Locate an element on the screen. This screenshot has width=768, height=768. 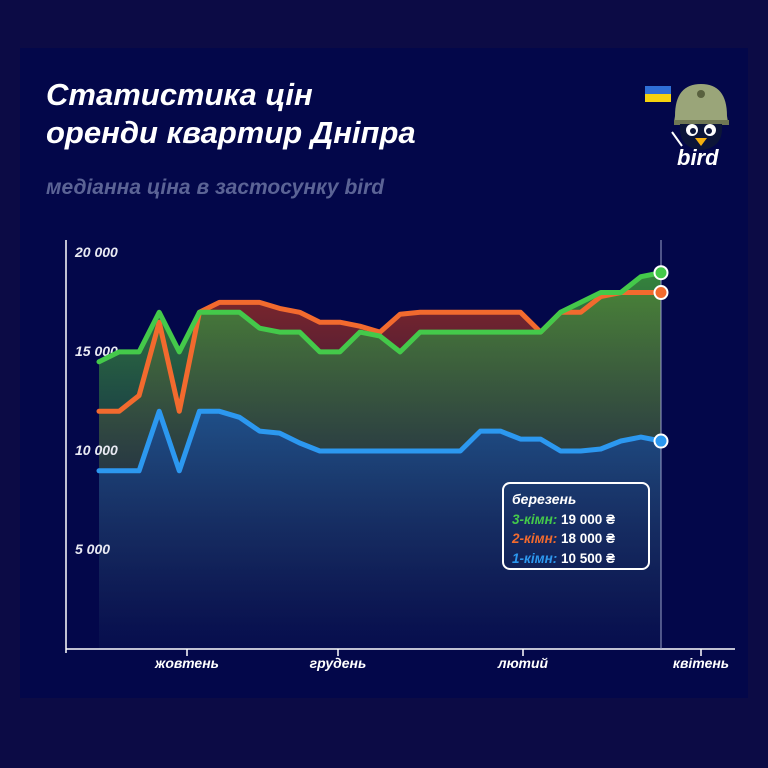
logo-text: bird is located at coordinates (698, 157).